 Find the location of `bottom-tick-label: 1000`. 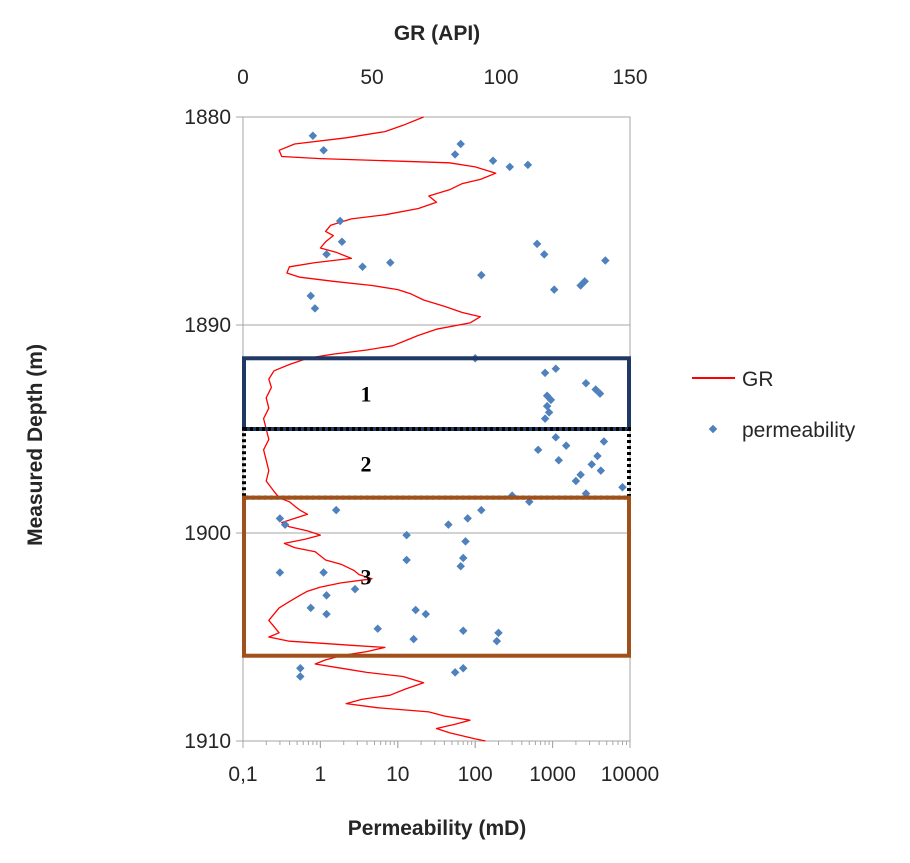

bottom-tick-label: 1000 is located at coordinates (552, 774).